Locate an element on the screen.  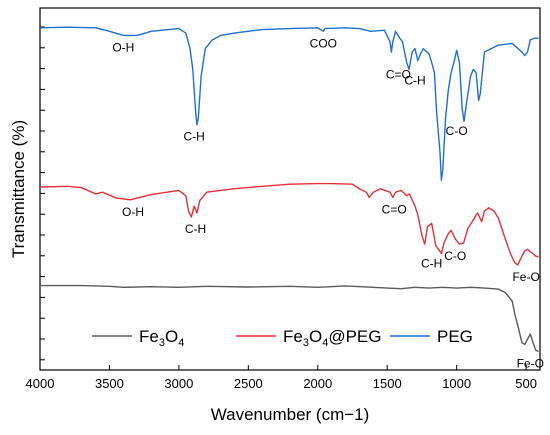
x-tick-label: 3000 is located at coordinates (178, 383).